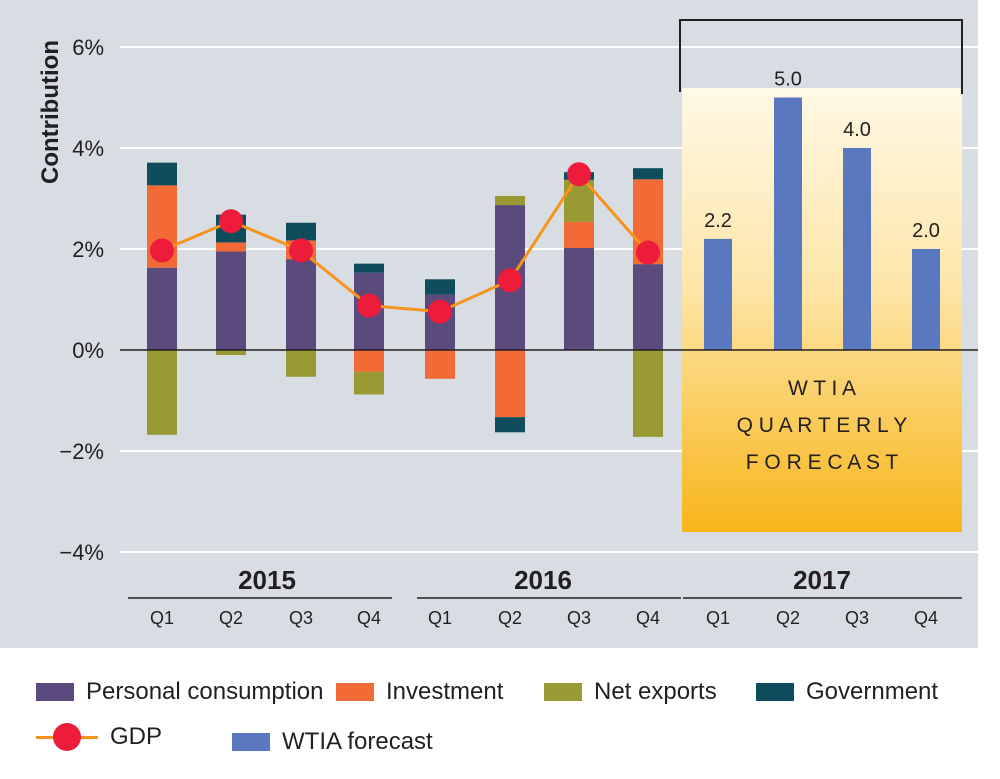 This screenshot has width=1000, height=779. I want to click on y-tick-label: −4%, so click(81, 552).